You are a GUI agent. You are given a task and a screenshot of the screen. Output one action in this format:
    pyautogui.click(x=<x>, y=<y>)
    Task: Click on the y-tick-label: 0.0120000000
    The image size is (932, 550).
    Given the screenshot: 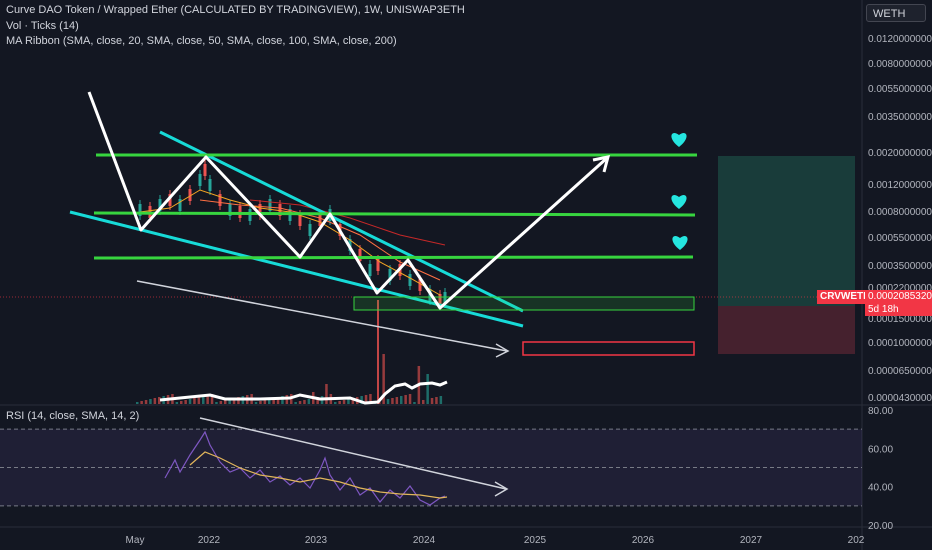 What is the action you would take?
    pyautogui.click(x=900, y=39)
    